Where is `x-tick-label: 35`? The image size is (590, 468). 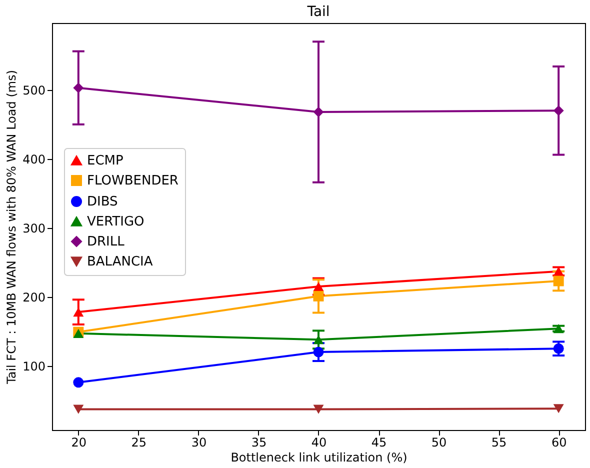
x-tick-label: 35 is located at coordinates (259, 443).